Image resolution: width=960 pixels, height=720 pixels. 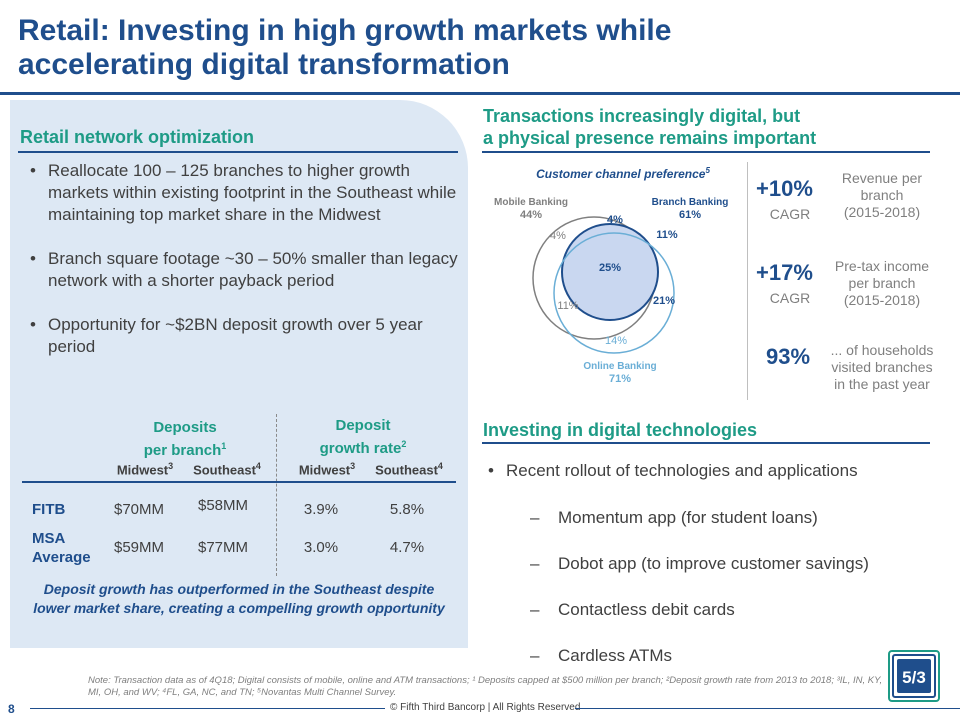 I want to click on digital-heading-rule, so click(x=706, y=443).